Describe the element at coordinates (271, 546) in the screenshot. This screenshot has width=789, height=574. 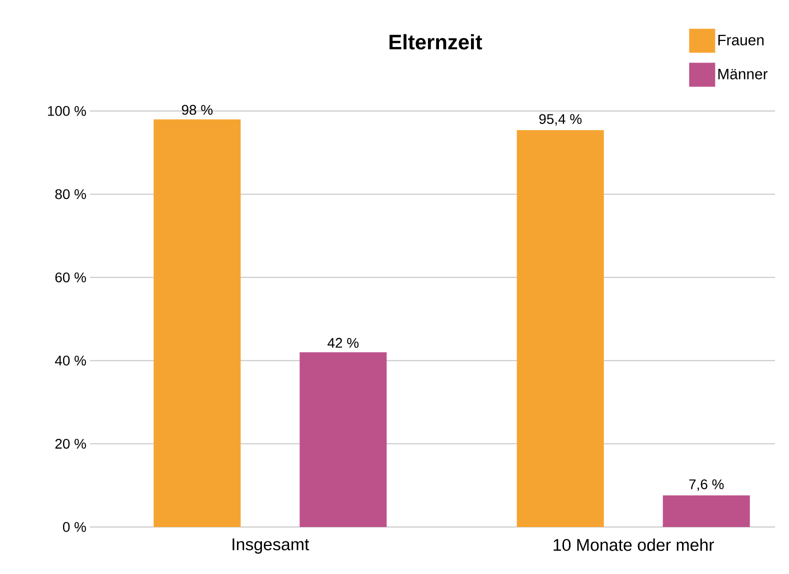
I see `x-tick-label: Insgesamt` at that location.